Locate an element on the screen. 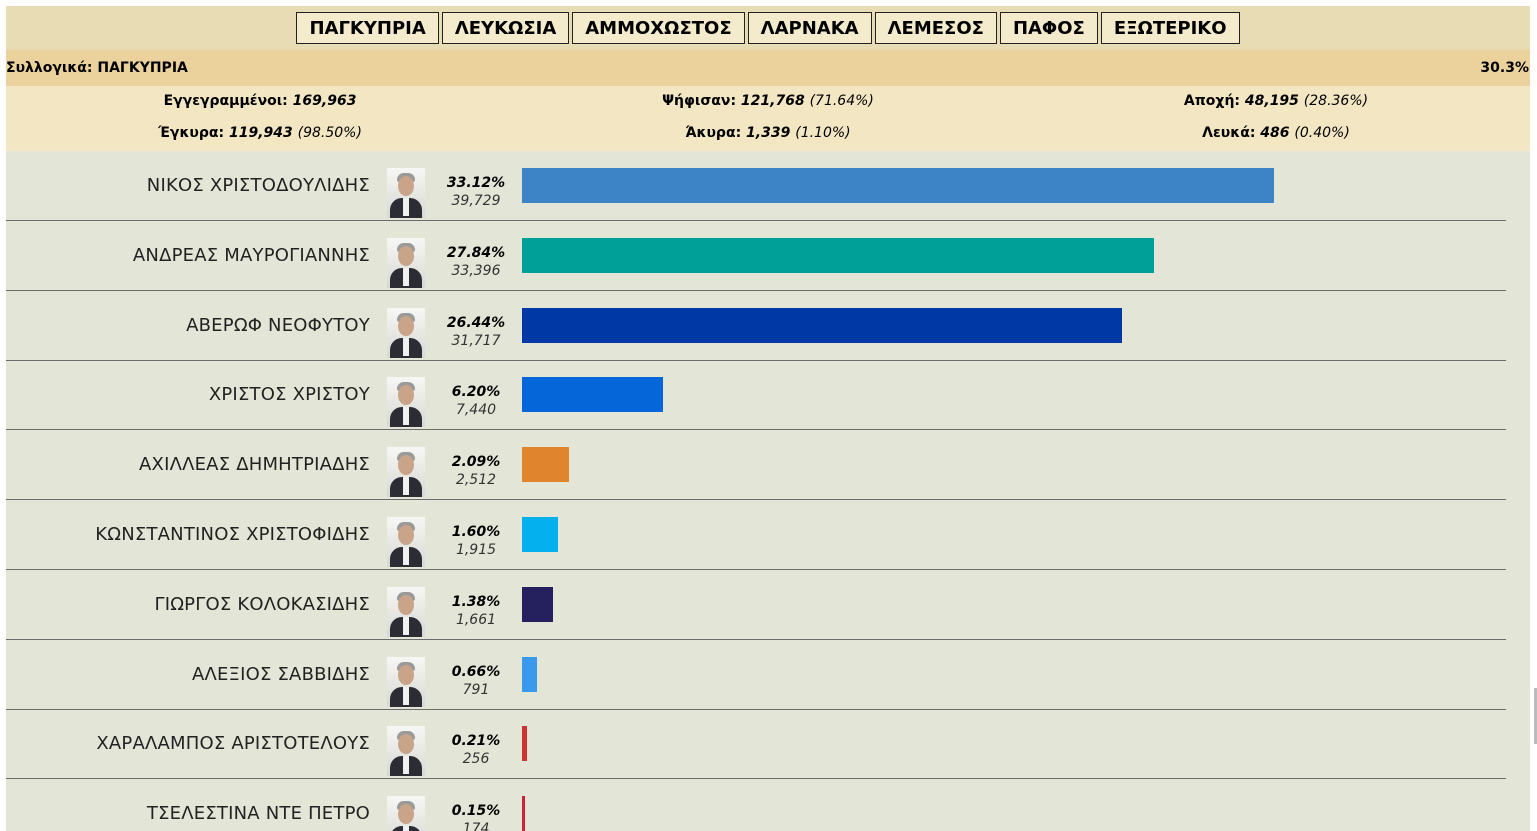 The image size is (1537, 831). percentage-label: 0.21% is located at coordinates (476, 741).